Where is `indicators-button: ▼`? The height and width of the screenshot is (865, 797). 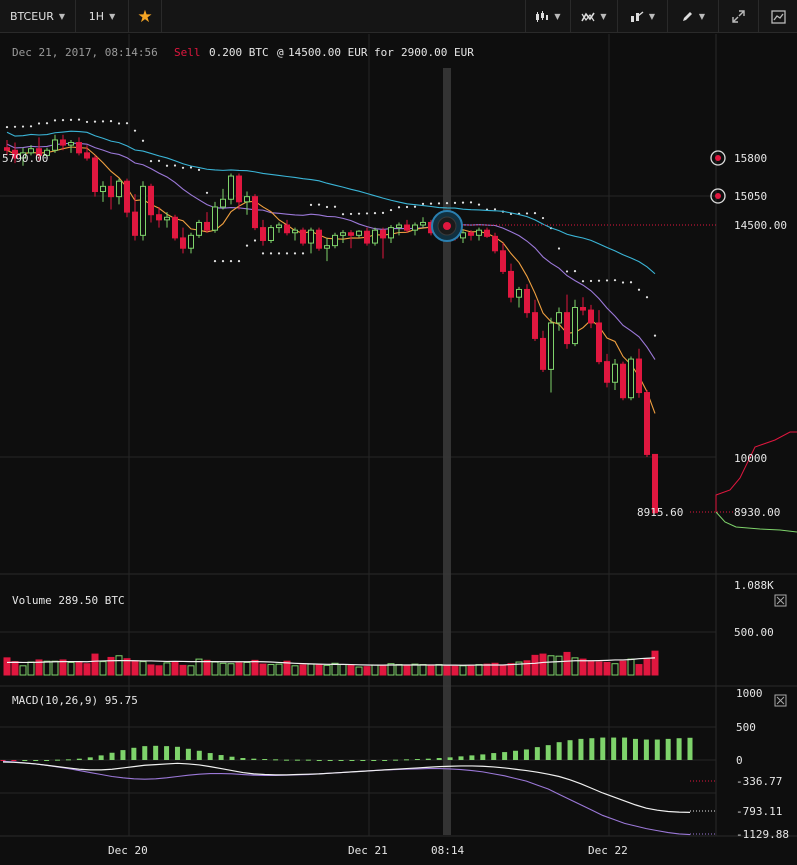 indicators-button: ▼ is located at coordinates (594, 16).